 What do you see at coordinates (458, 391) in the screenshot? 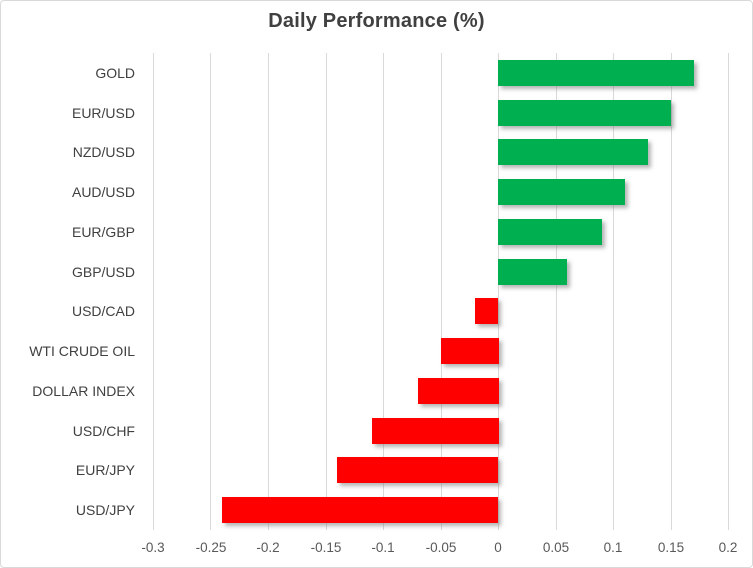
I see `bar-dollar-index` at bounding box center [458, 391].